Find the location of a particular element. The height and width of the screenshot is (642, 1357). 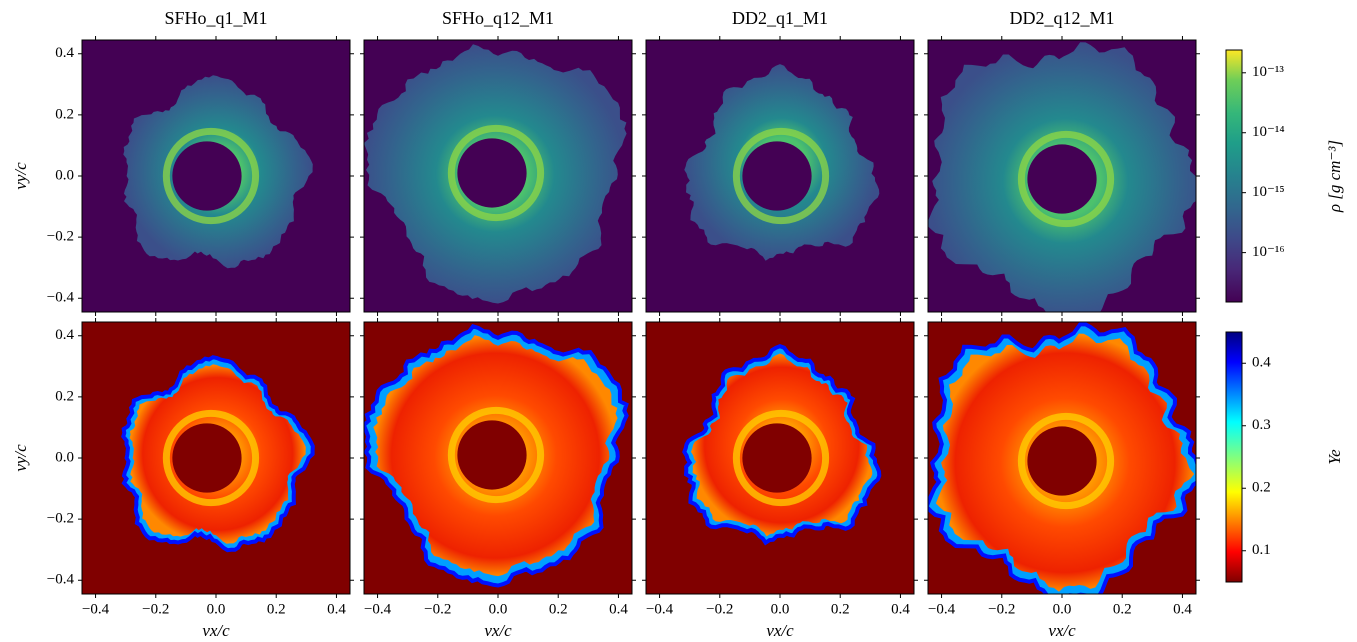

colorbar-tick-label: 0.1 is located at coordinates (1261, 550).